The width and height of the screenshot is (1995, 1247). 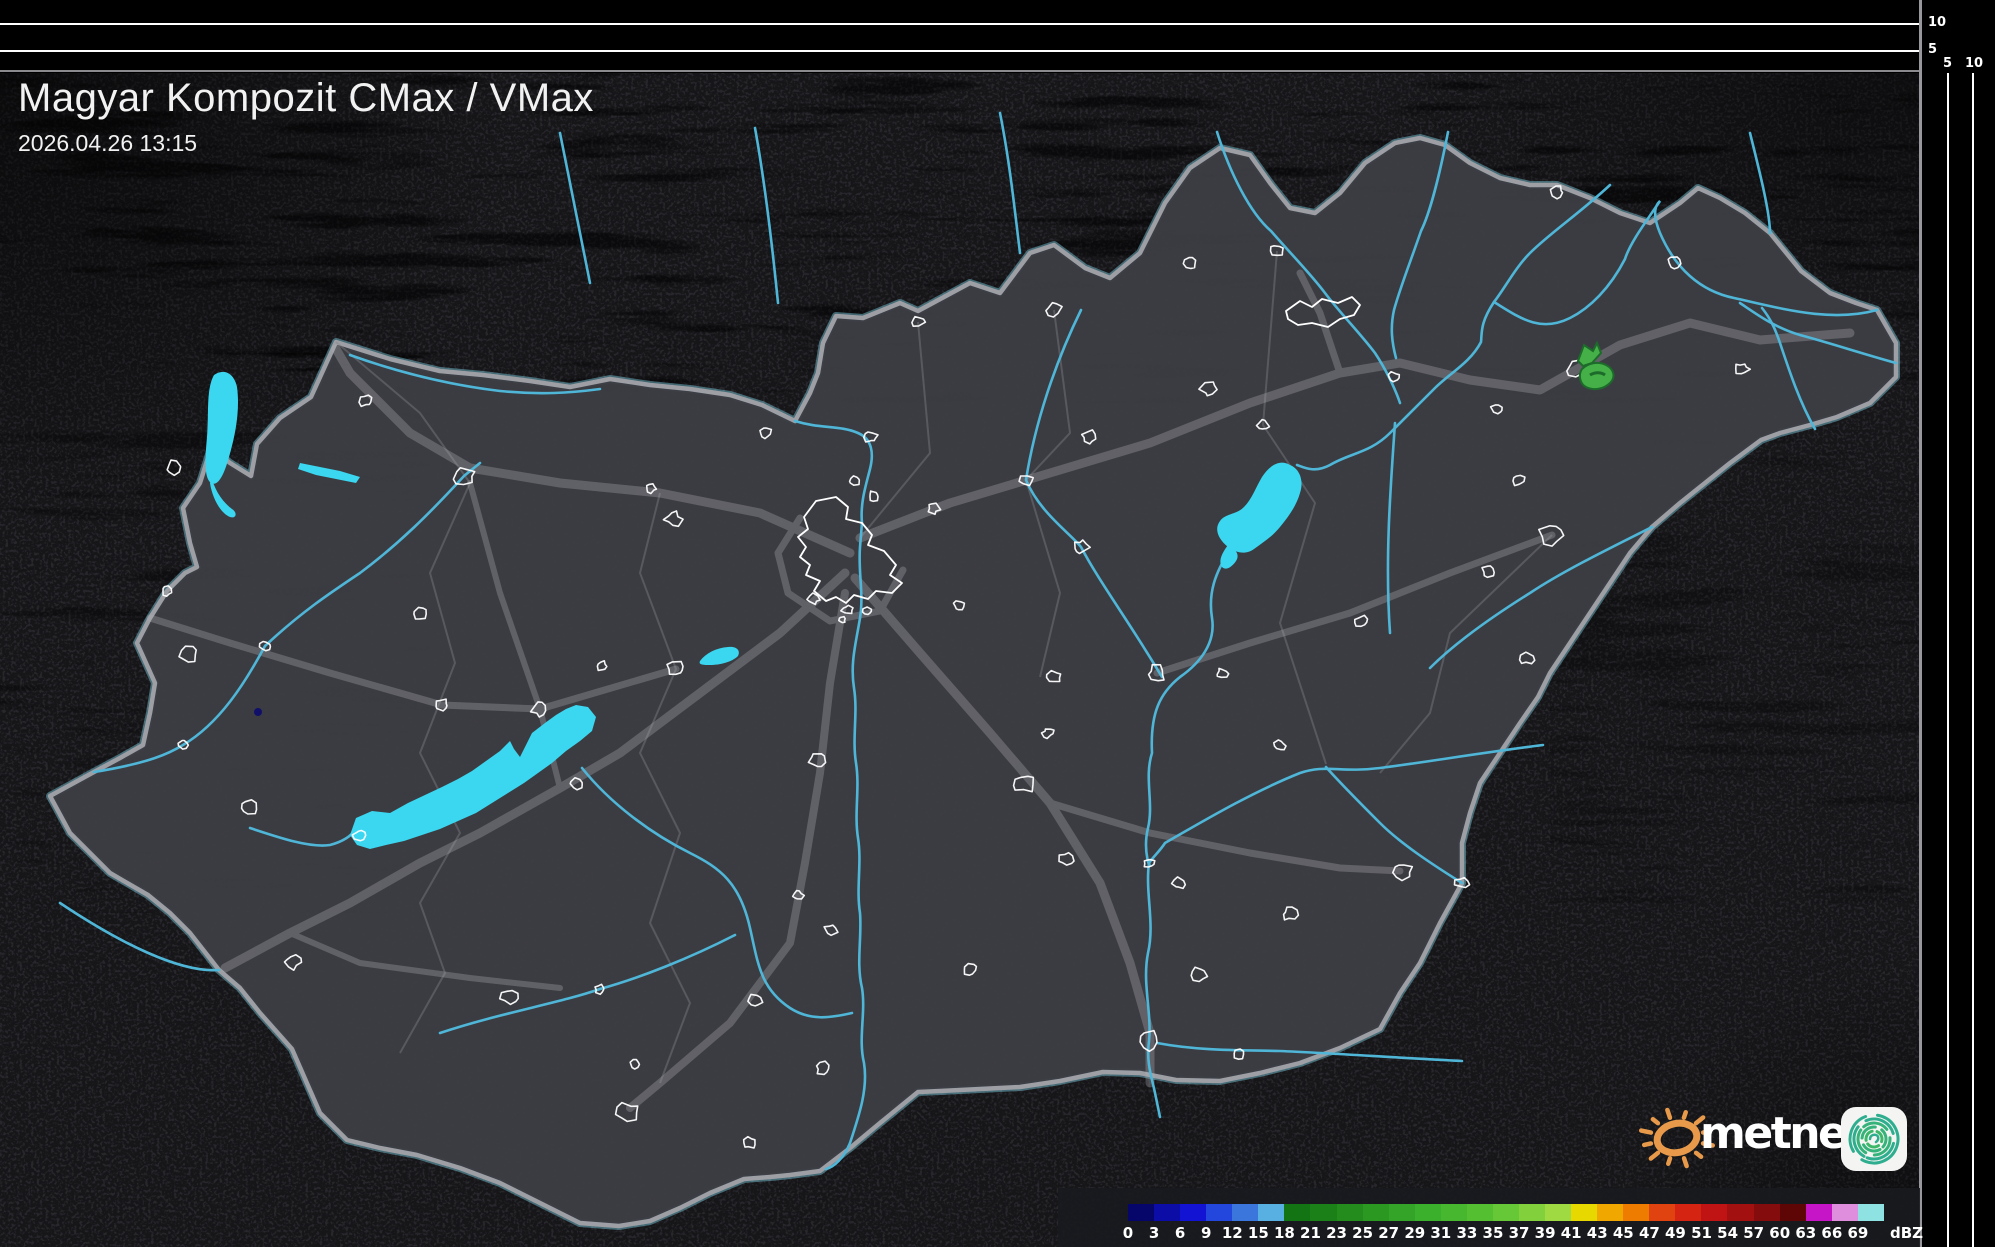 What do you see at coordinates (139, 936) in the screenshot?
I see `mura-river` at bounding box center [139, 936].